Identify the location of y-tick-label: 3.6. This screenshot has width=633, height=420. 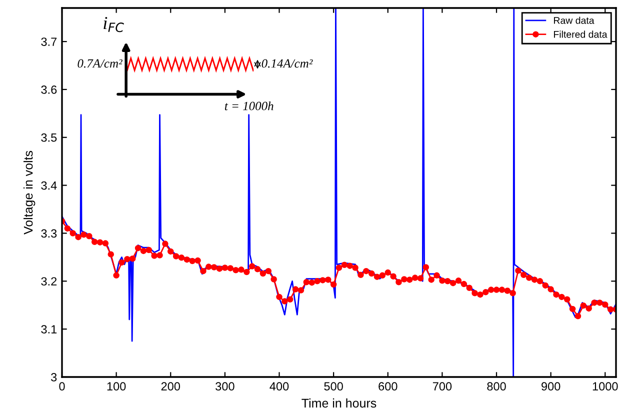
(49, 90).